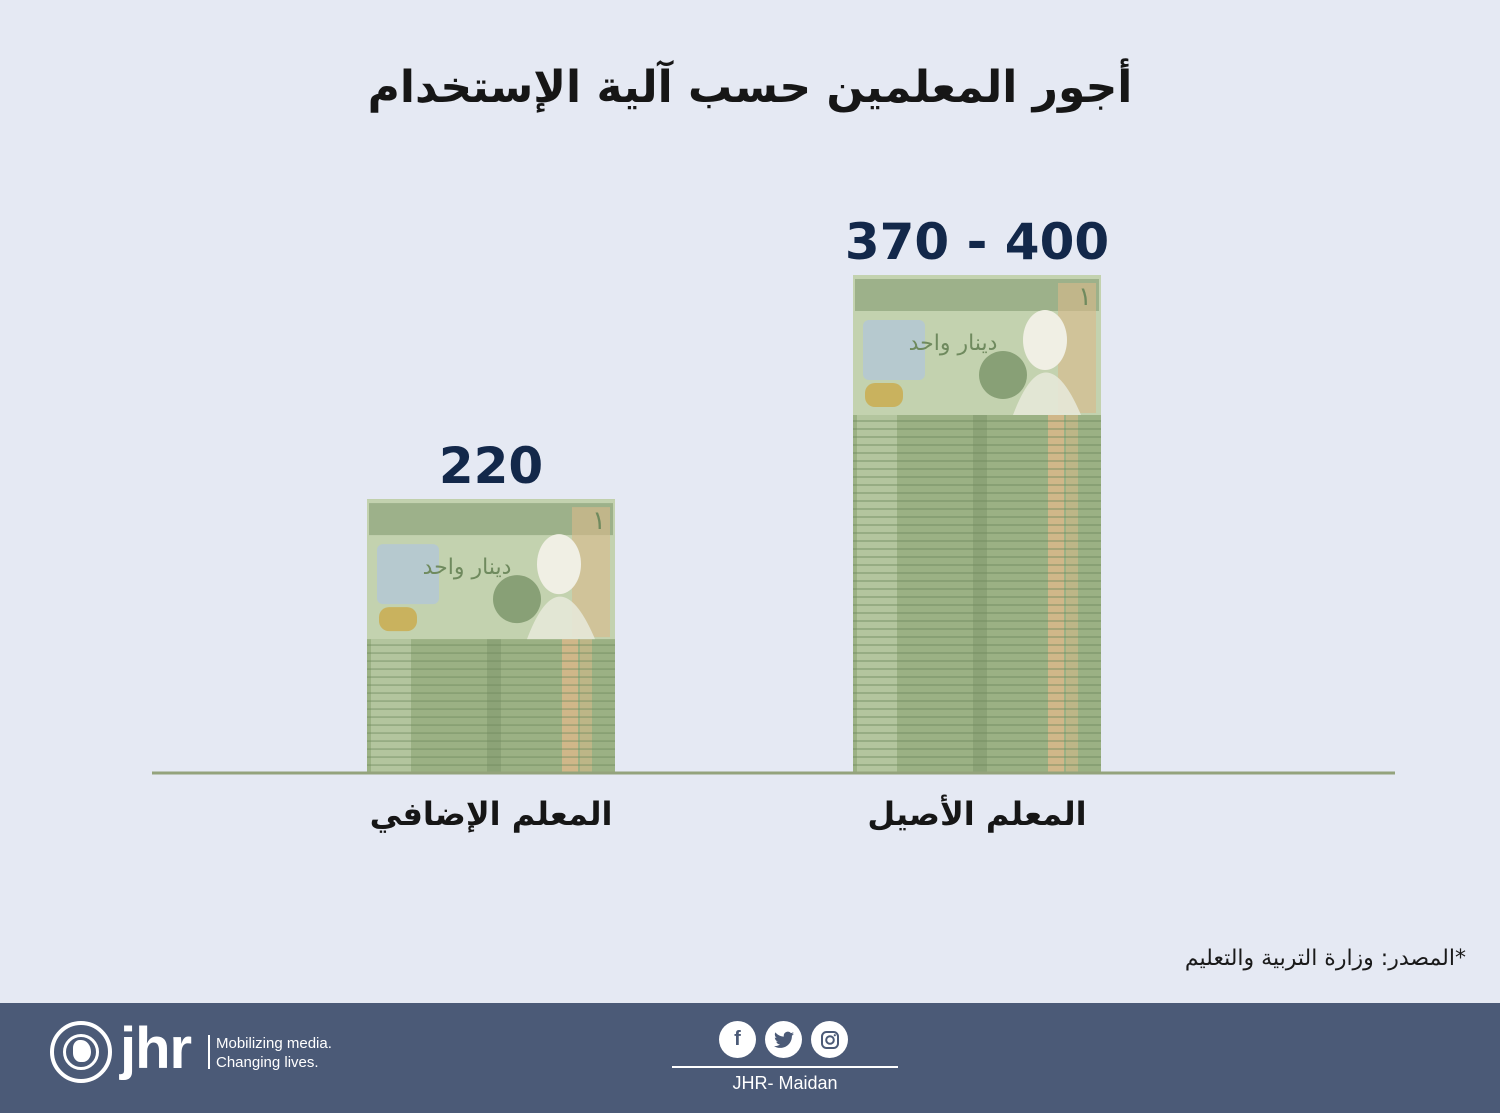  Describe the element at coordinates (156, 1048) in the screenshot. I see `logo-wordmark: jhr` at that location.